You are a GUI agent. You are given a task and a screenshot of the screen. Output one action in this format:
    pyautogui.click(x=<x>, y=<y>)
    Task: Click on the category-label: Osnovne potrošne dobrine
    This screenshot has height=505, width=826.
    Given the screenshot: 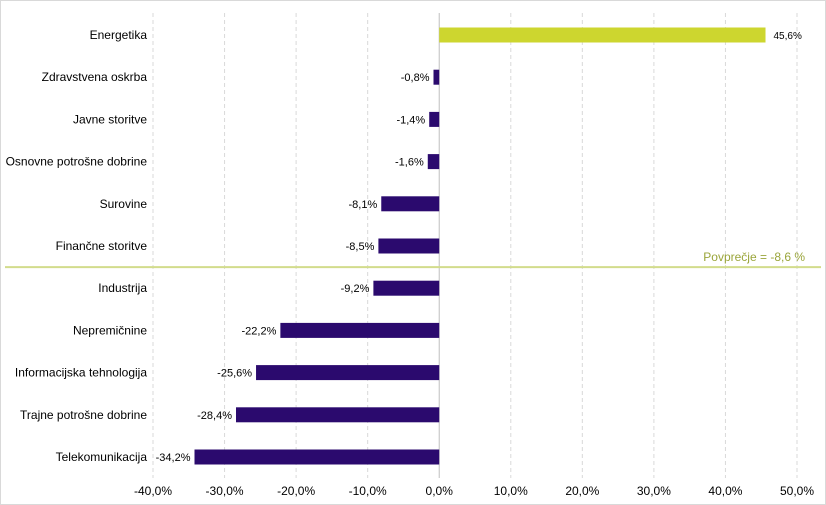 What is the action you would take?
    pyautogui.click(x=77, y=162)
    